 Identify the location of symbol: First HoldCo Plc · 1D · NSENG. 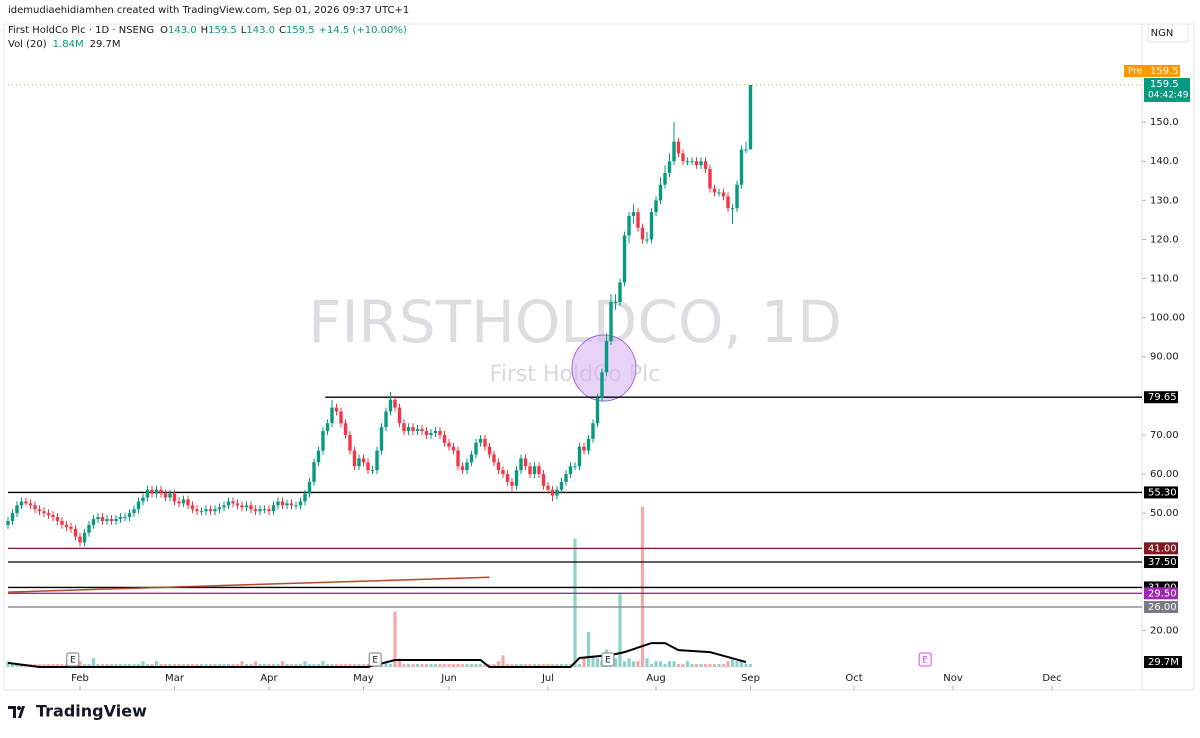
(81, 30).